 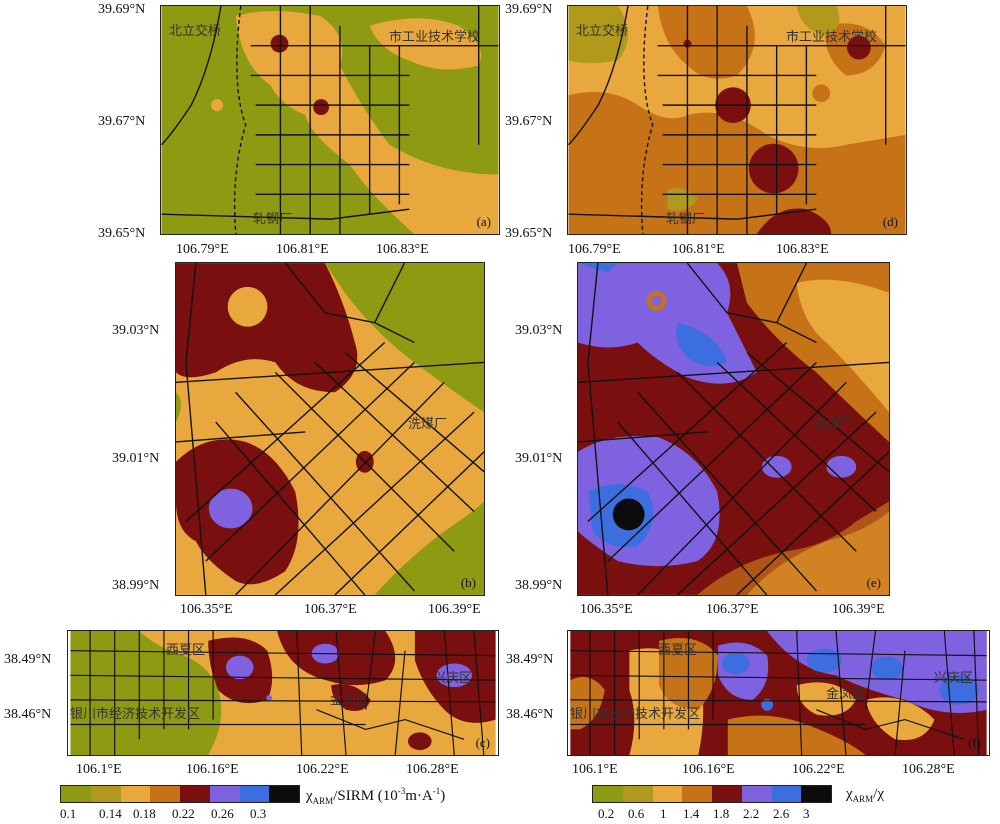 I want to click on place-label-f-3: 银川市经济技术开发区, so click(x=635, y=714).